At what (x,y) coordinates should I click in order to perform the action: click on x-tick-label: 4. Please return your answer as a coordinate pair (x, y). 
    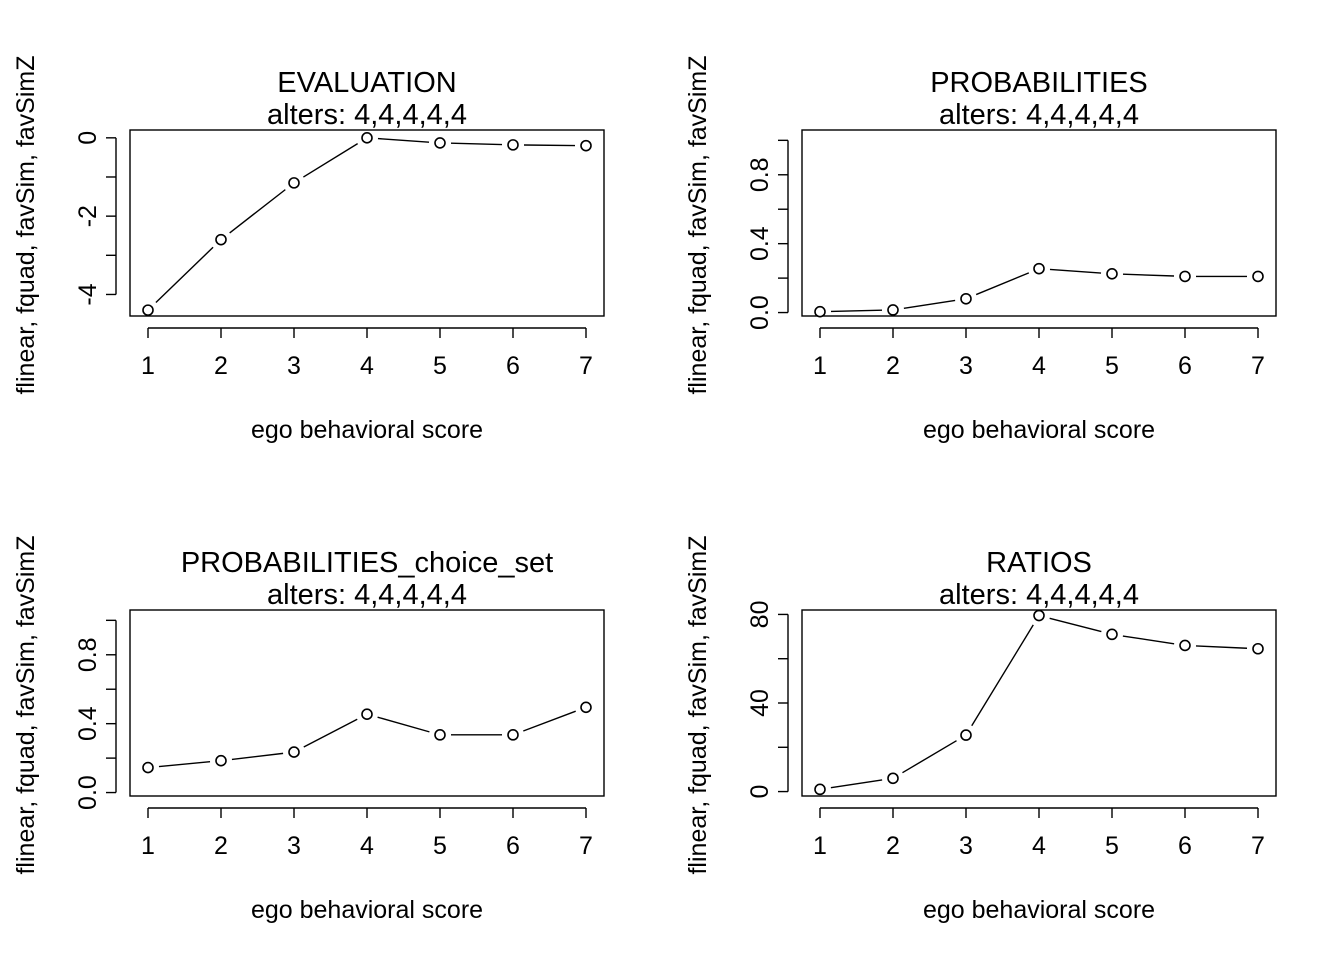
    Looking at the image, I should click on (1039, 366).